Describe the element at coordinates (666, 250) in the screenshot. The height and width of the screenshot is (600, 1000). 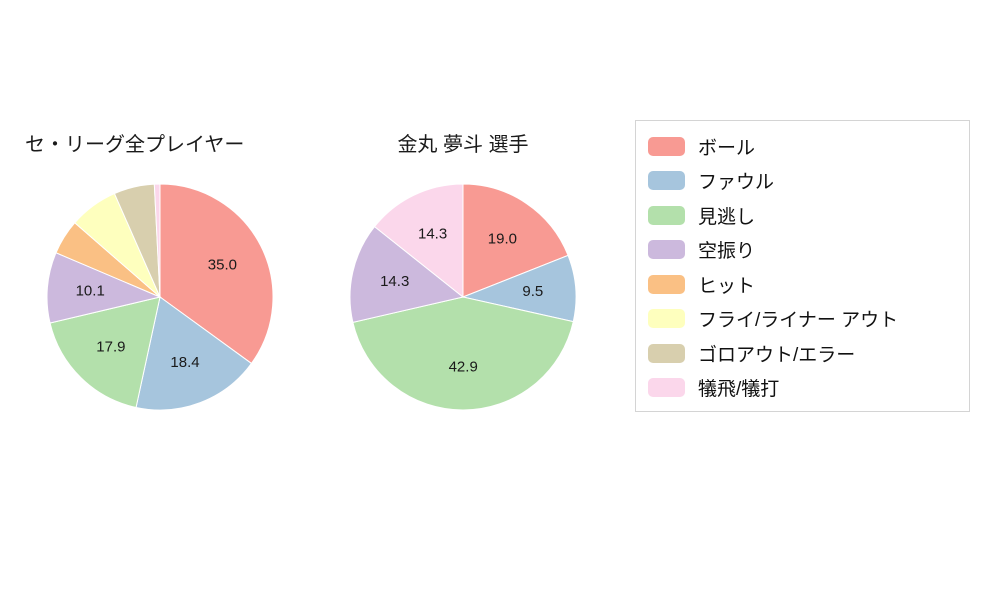
I see `legend-swatch-swinging` at that location.